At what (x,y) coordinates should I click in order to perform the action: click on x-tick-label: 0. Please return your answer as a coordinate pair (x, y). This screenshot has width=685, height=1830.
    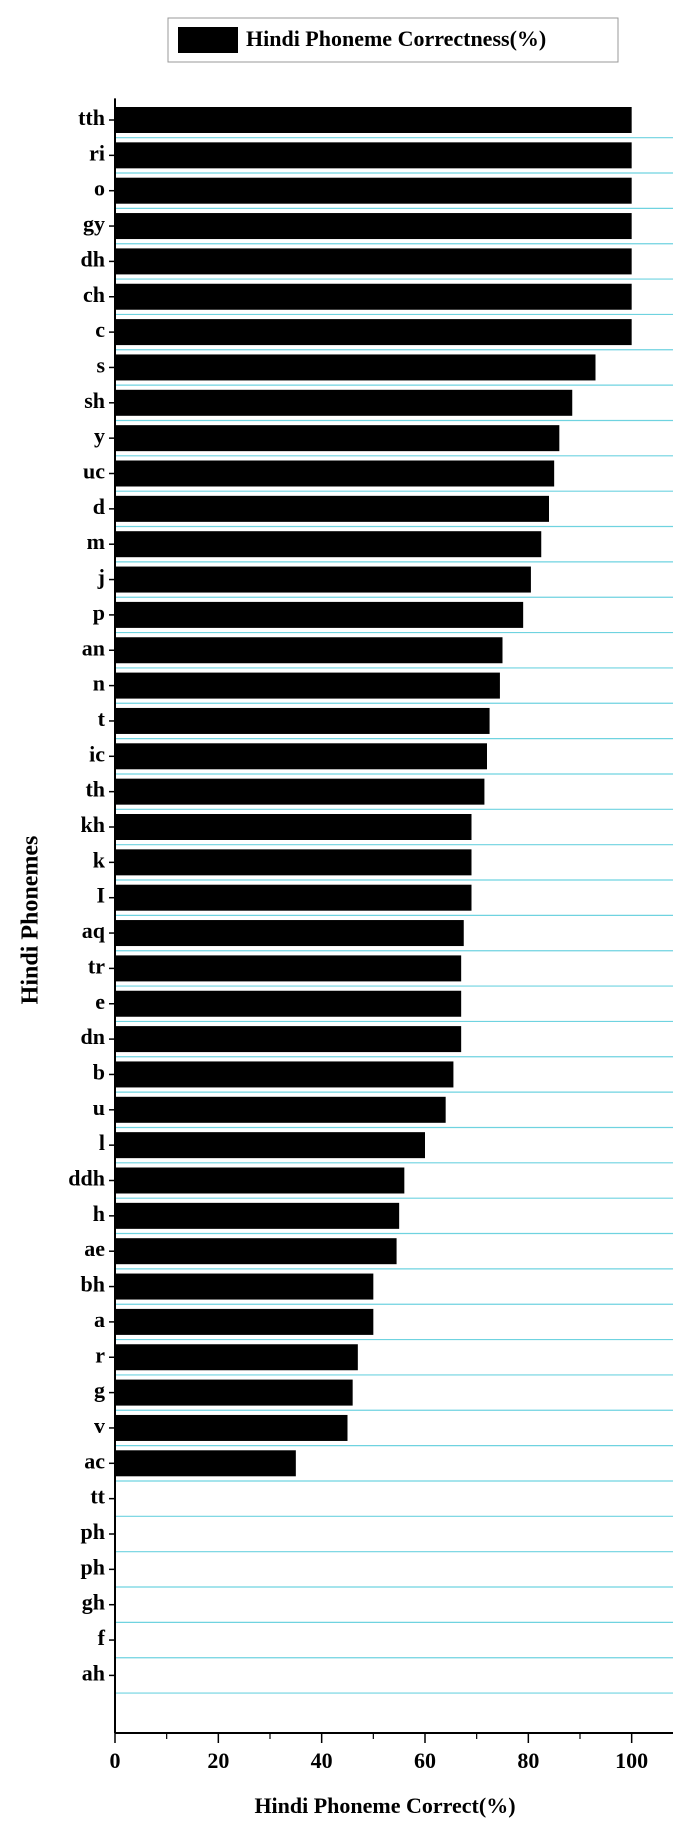
    Looking at the image, I should click on (115, 1760).